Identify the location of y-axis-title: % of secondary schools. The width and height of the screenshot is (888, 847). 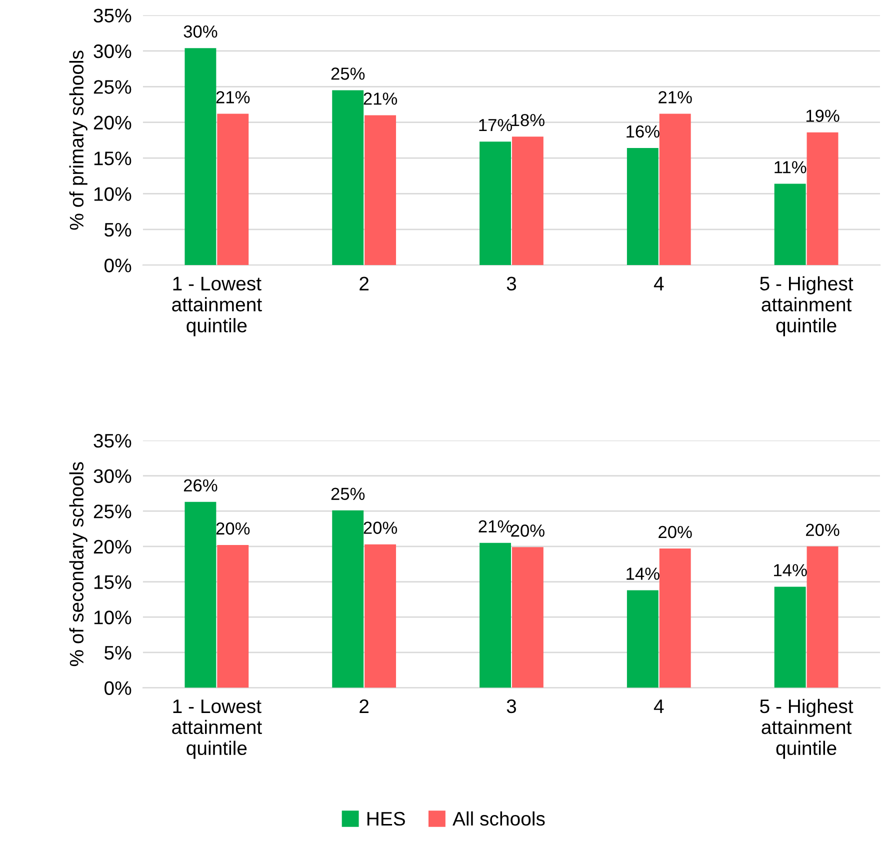
(78, 564).